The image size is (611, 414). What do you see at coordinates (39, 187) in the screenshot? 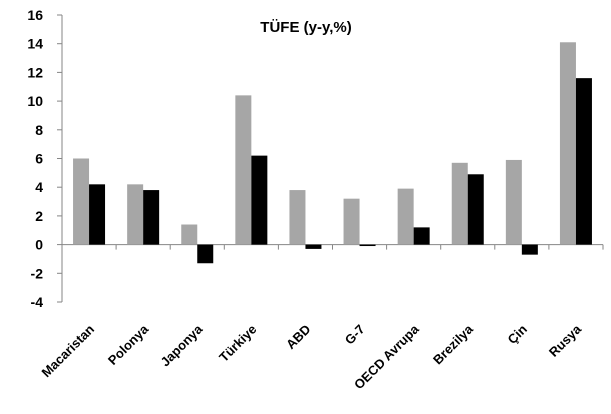
I see `y-tick-label: 4` at bounding box center [39, 187].